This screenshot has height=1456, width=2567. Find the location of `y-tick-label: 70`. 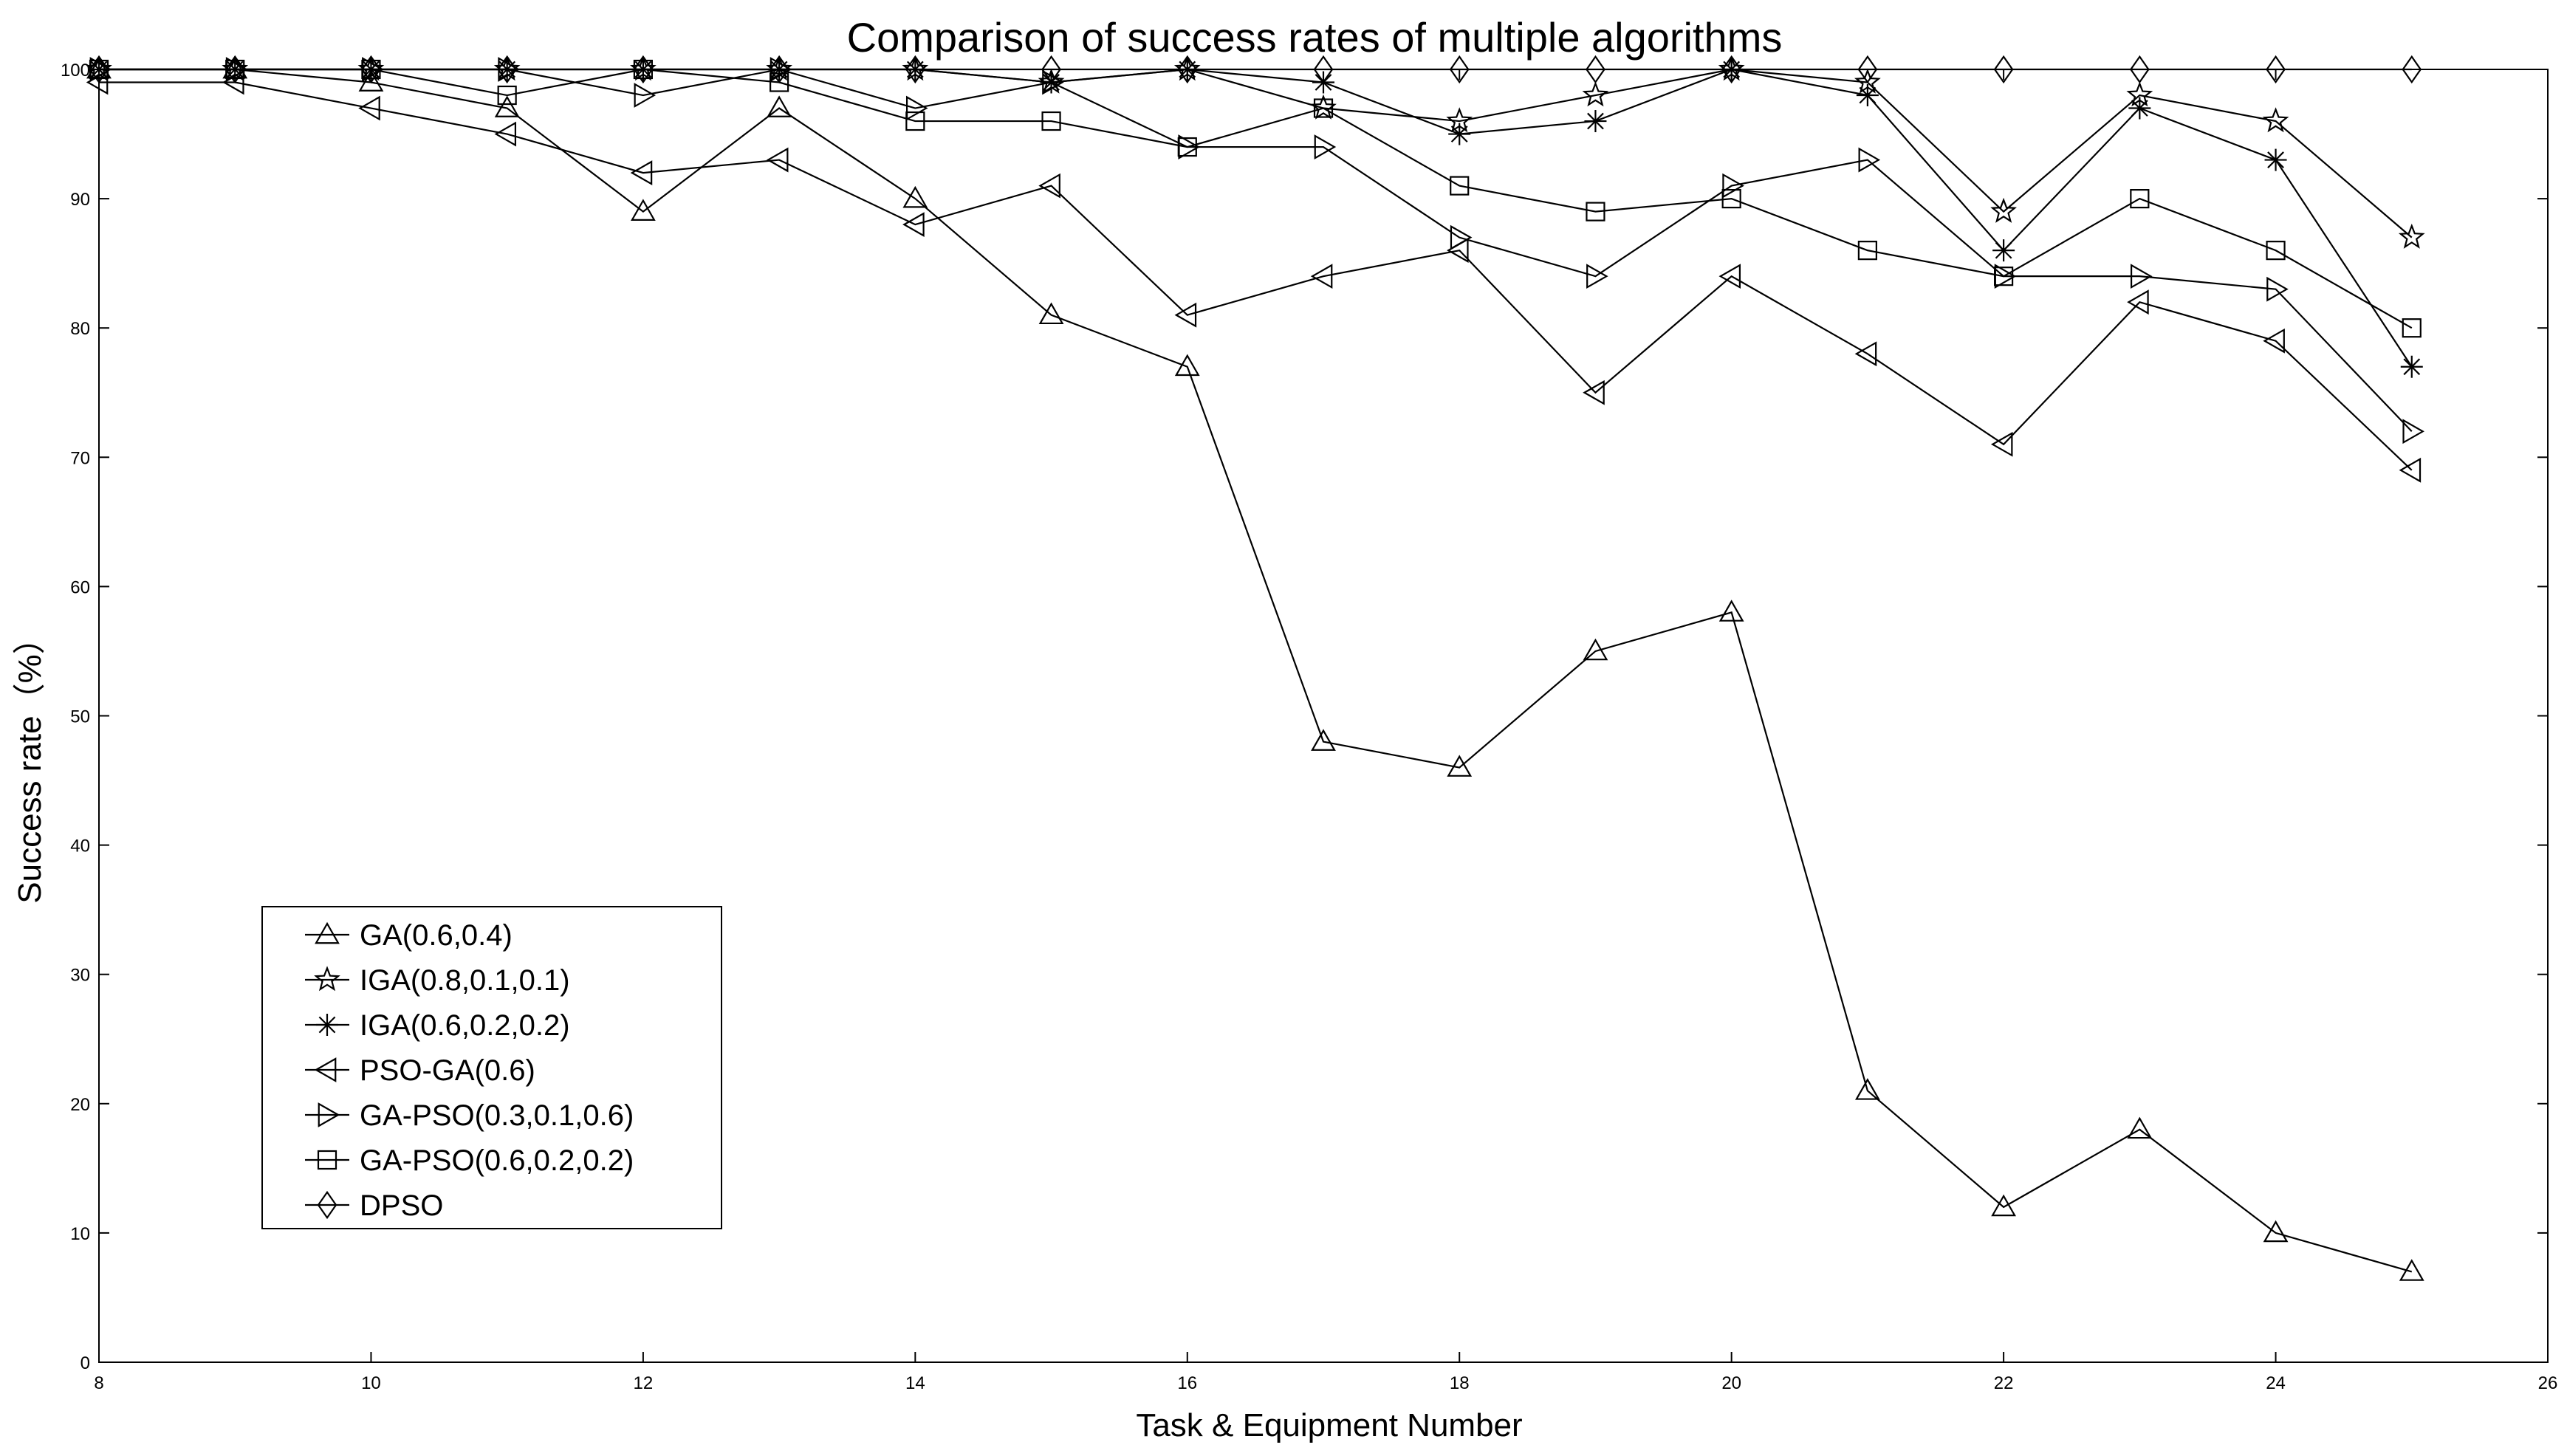

y-tick-label: 70 is located at coordinates (80, 458).